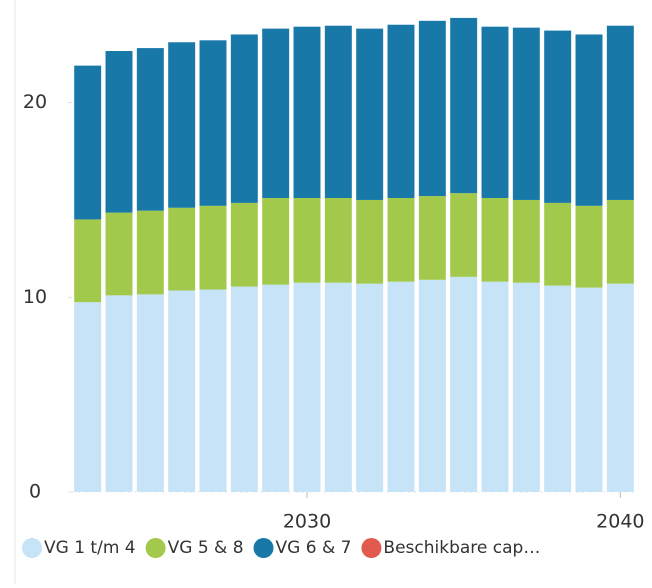  Describe the element at coordinates (35, 297) in the screenshot. I see `y-tick-label: 10` at that location.